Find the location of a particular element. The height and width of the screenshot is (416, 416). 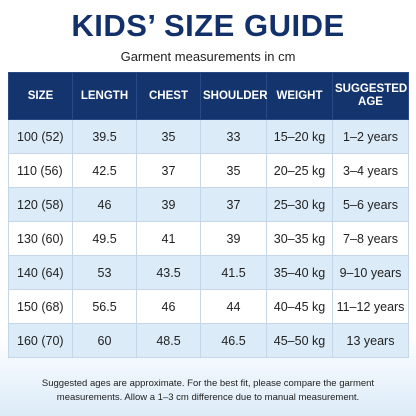

table-row: 110 (56) 42.5 37 35 20–25 kg 3–4 years is located at coordinates (208, 170).